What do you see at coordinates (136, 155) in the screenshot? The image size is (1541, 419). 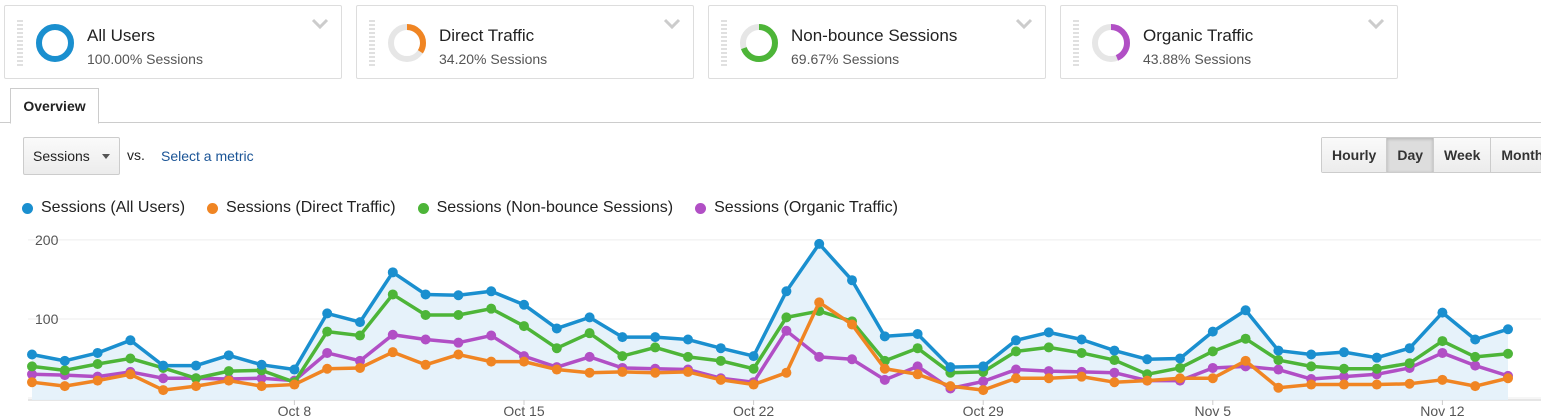 I see `vs-label: vs.` at bounding box center [136, 155].